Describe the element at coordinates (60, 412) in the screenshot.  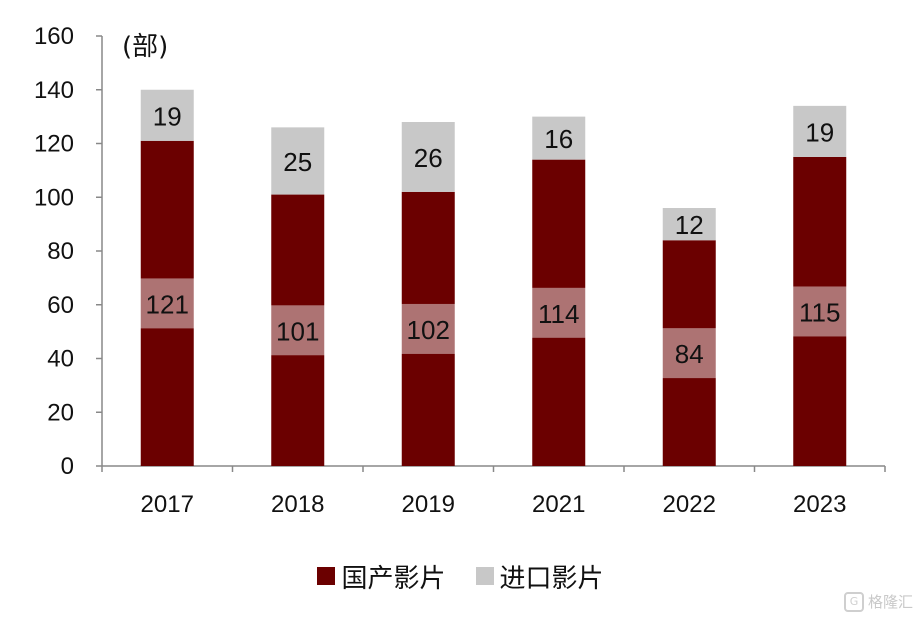
I see `y-tick-label: 20` at that location.